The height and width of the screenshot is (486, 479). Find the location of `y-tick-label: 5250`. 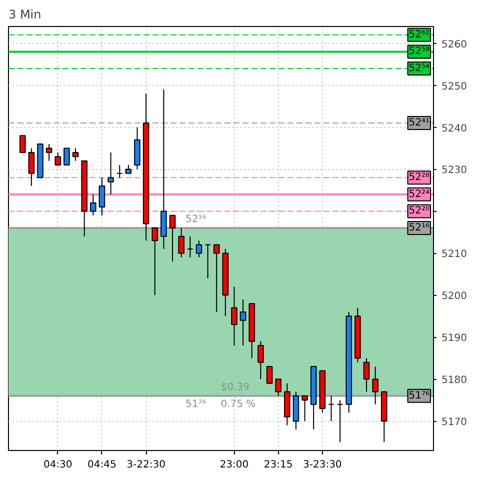

y-tick-label: 5250 is located at coordinates (454, 86).